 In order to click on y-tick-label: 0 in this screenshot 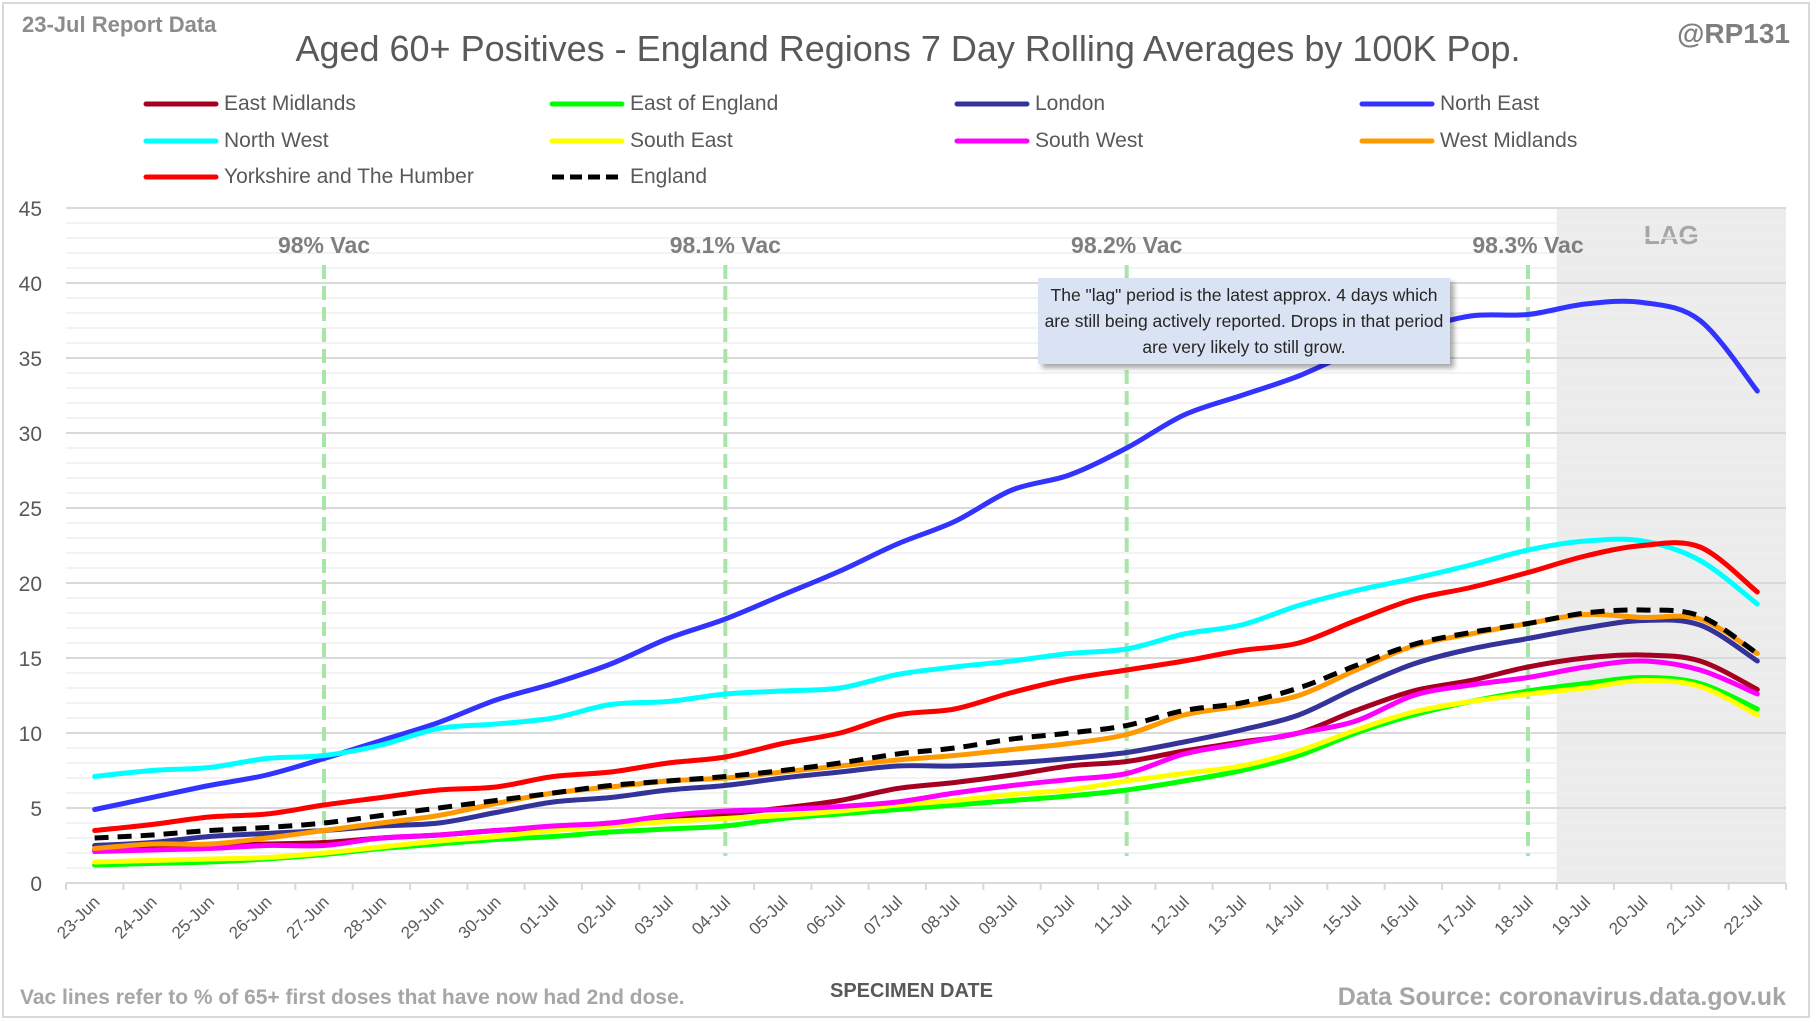, I will do `click(36, 884)`.